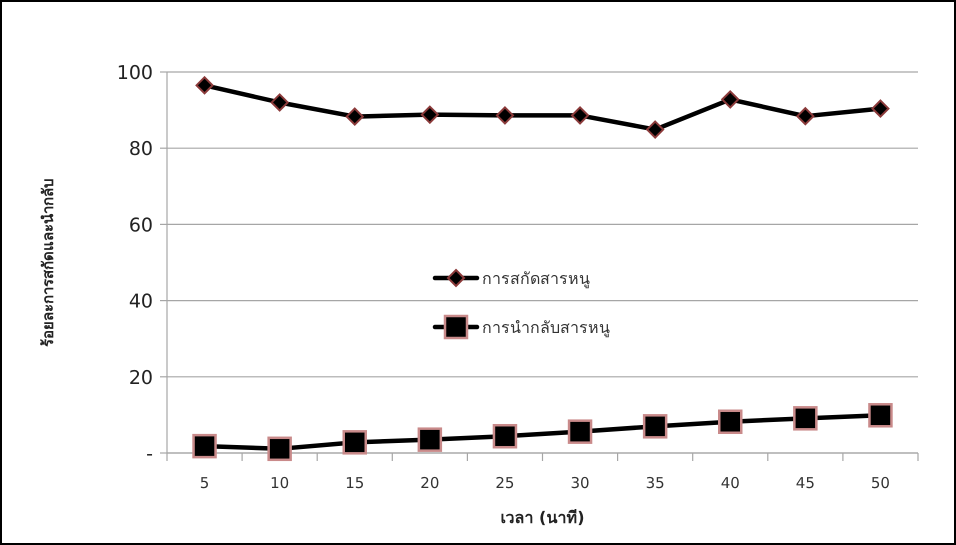  Describe the element at coordinates (536, 279) in the screenshot. I see `legend-label: การสกัดสารหนู` at that location.